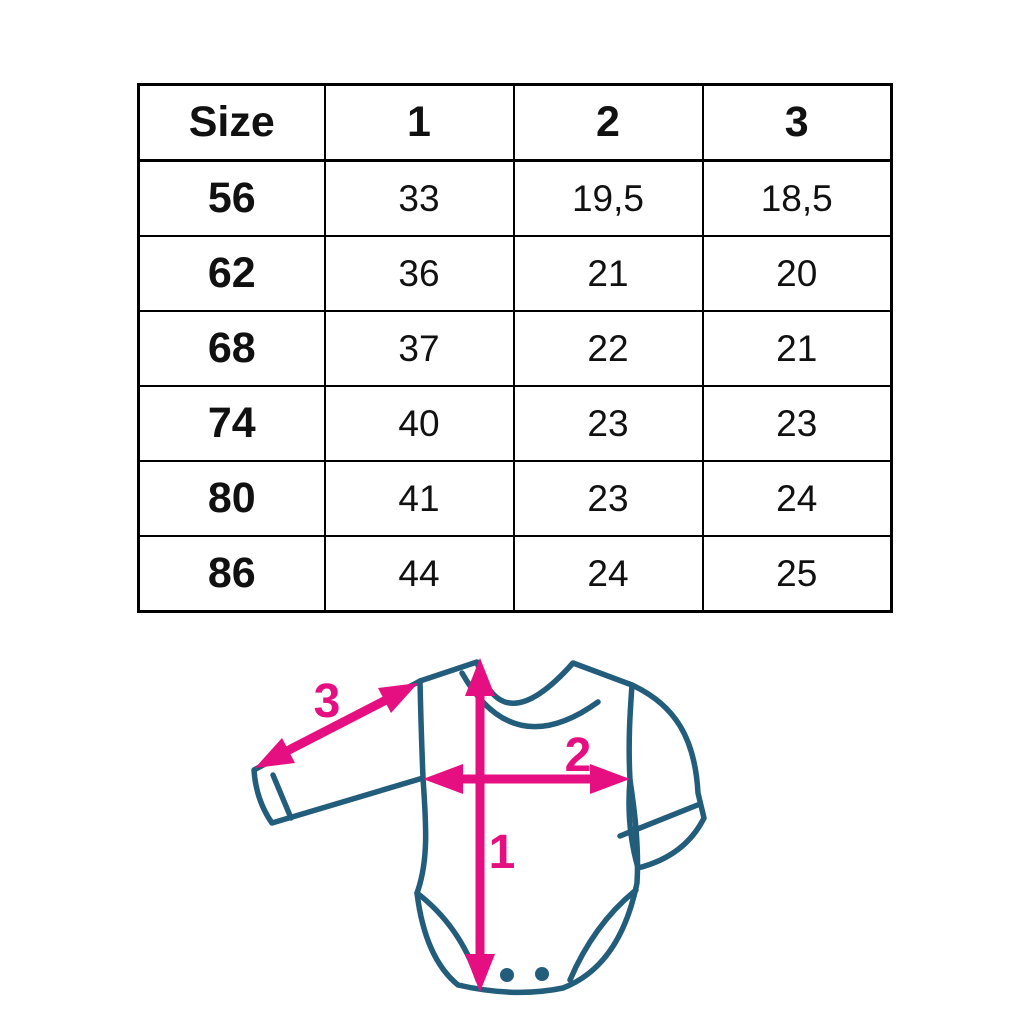  I want to click on value-cell: 41, so click(419, 498).